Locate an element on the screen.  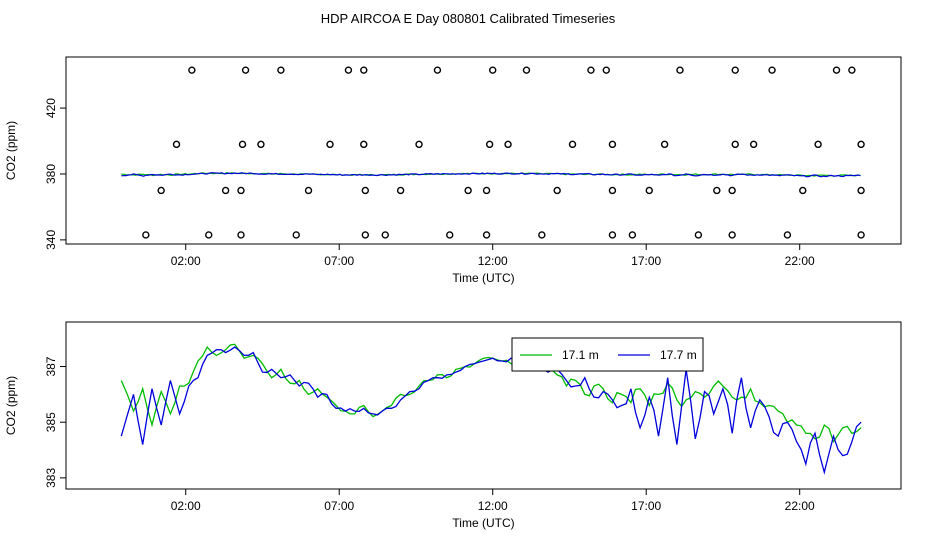
y-tick-label: 387 is located at coordinates (51, 366).